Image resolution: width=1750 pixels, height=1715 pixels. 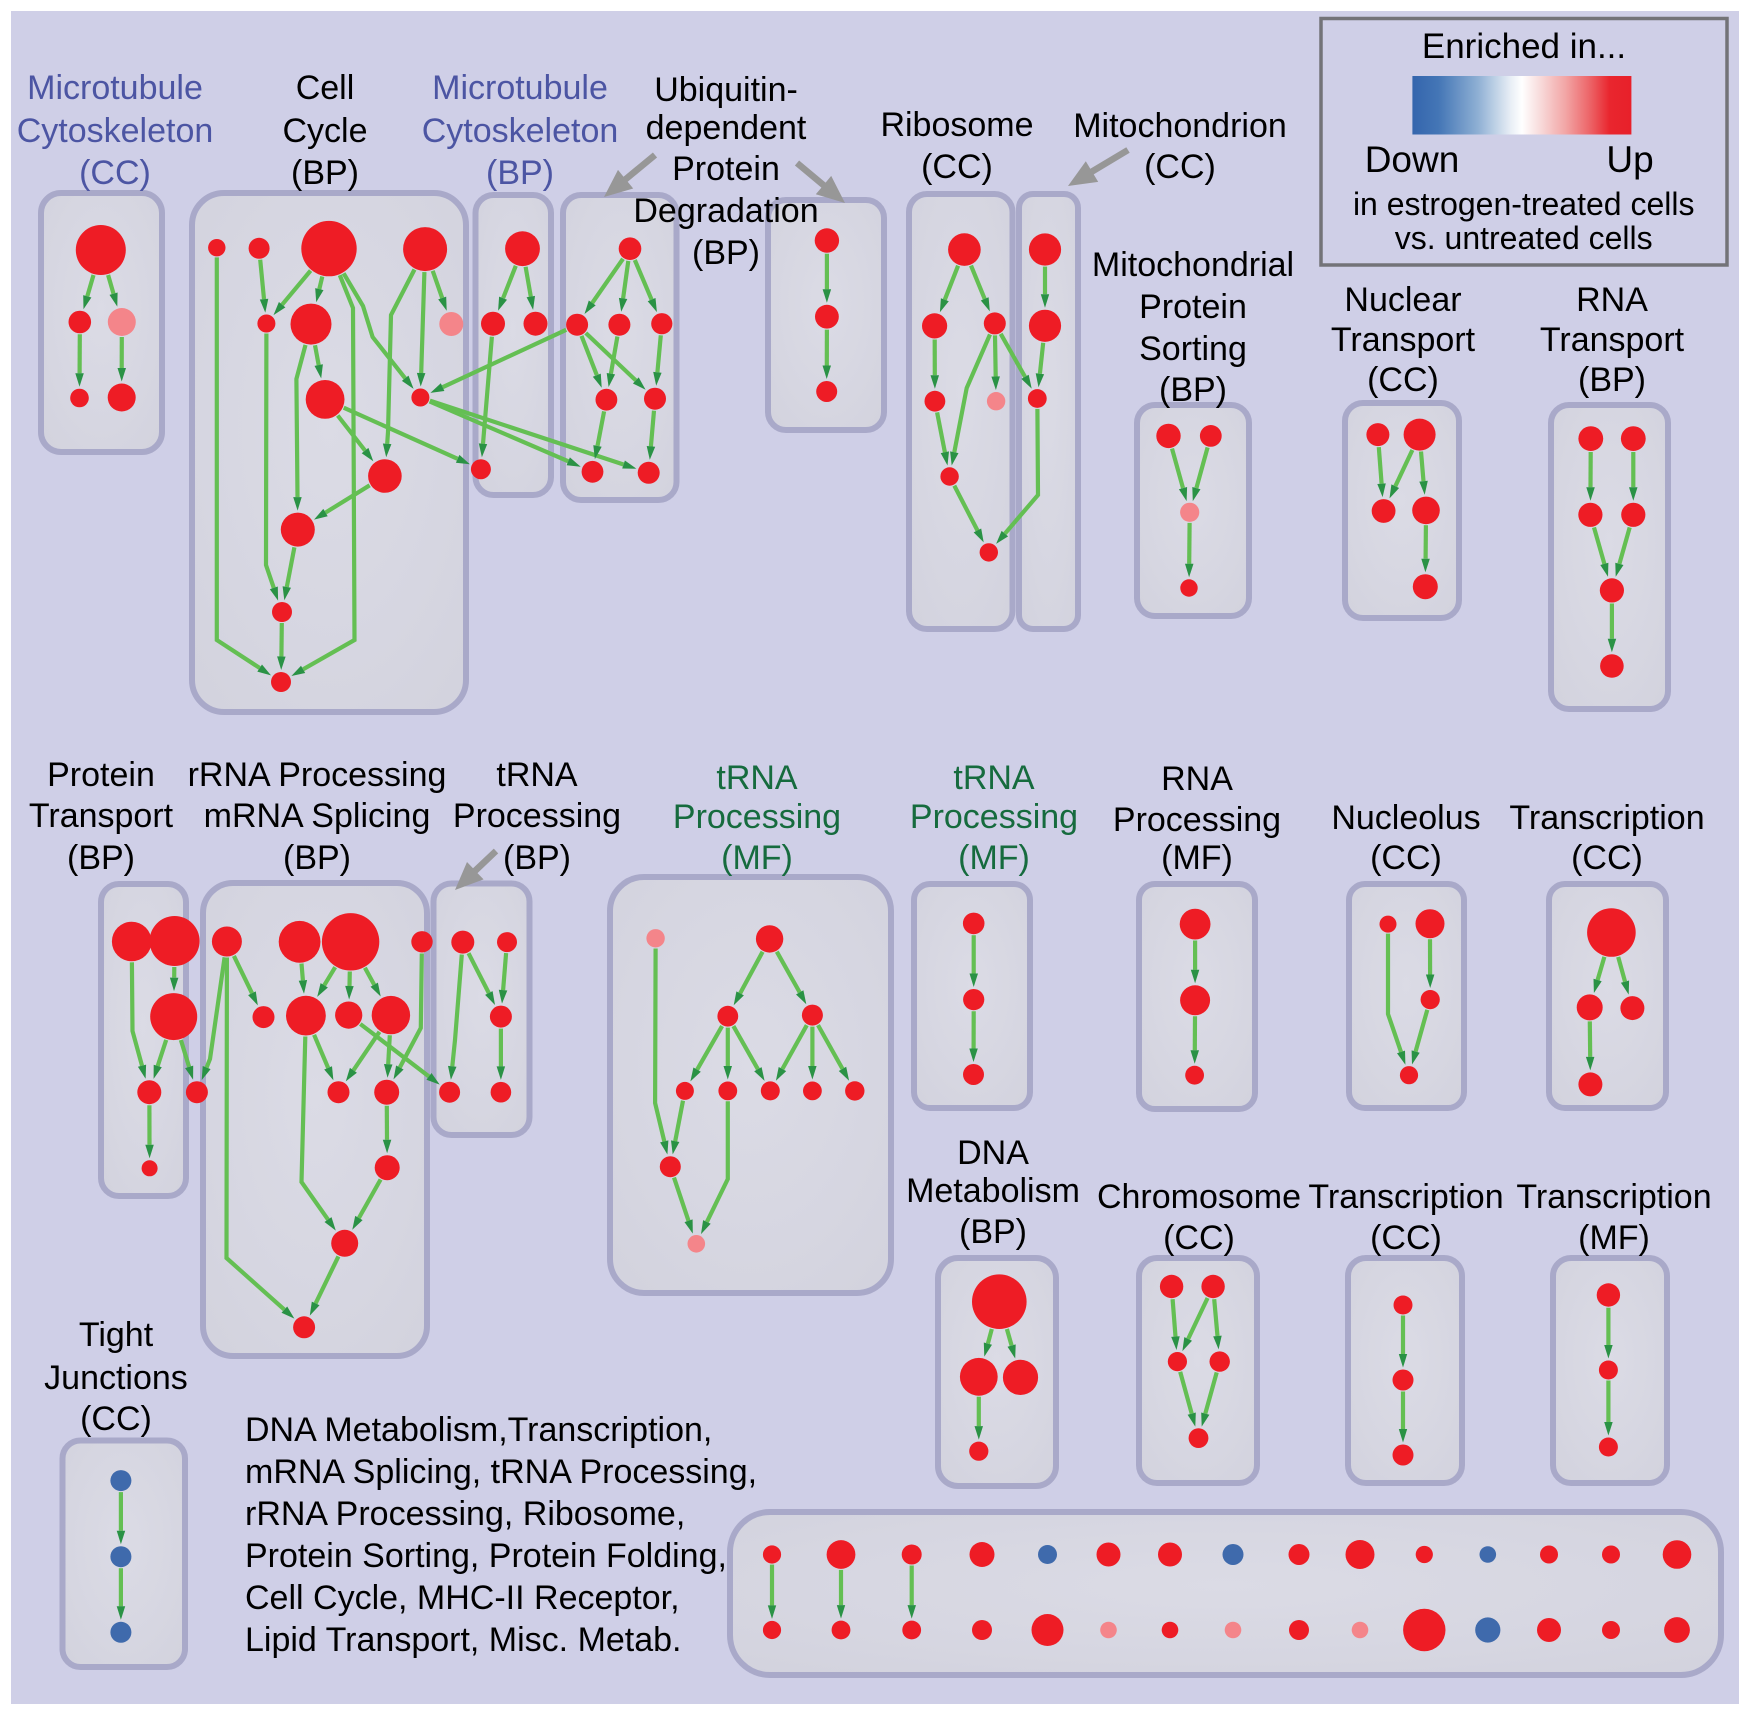 I want to click on svg-text: Degradation, so click(x=725, y=211).